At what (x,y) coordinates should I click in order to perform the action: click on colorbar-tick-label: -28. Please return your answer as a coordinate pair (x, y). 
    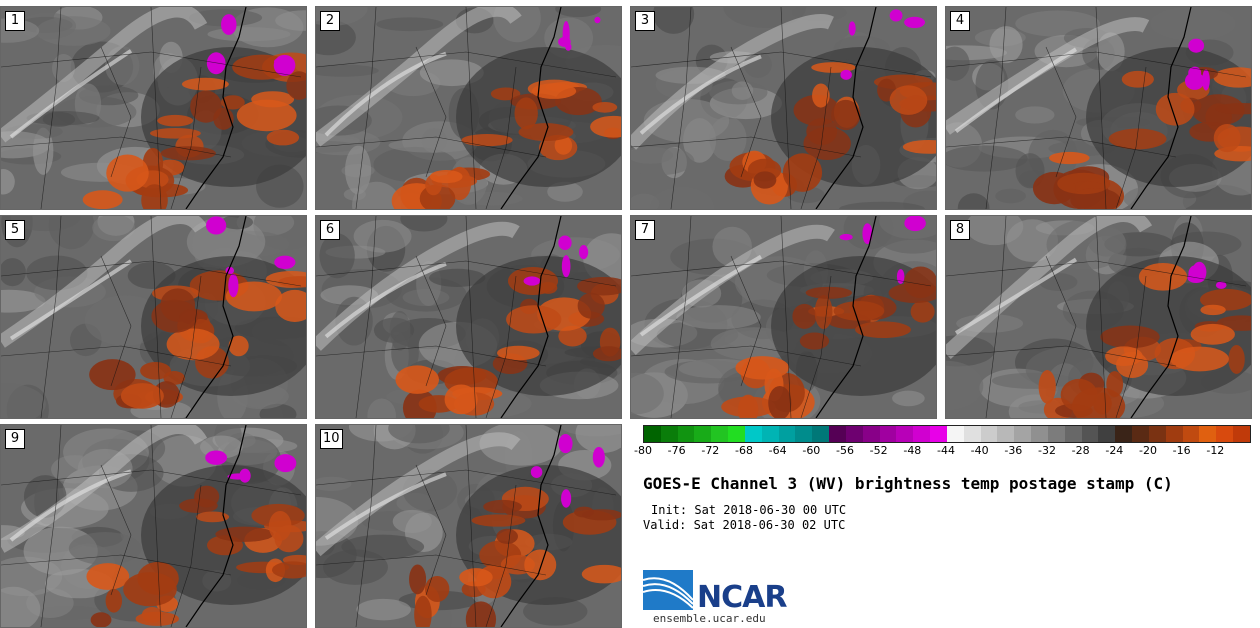
    Looking at the image, I should click on (1080, 450).